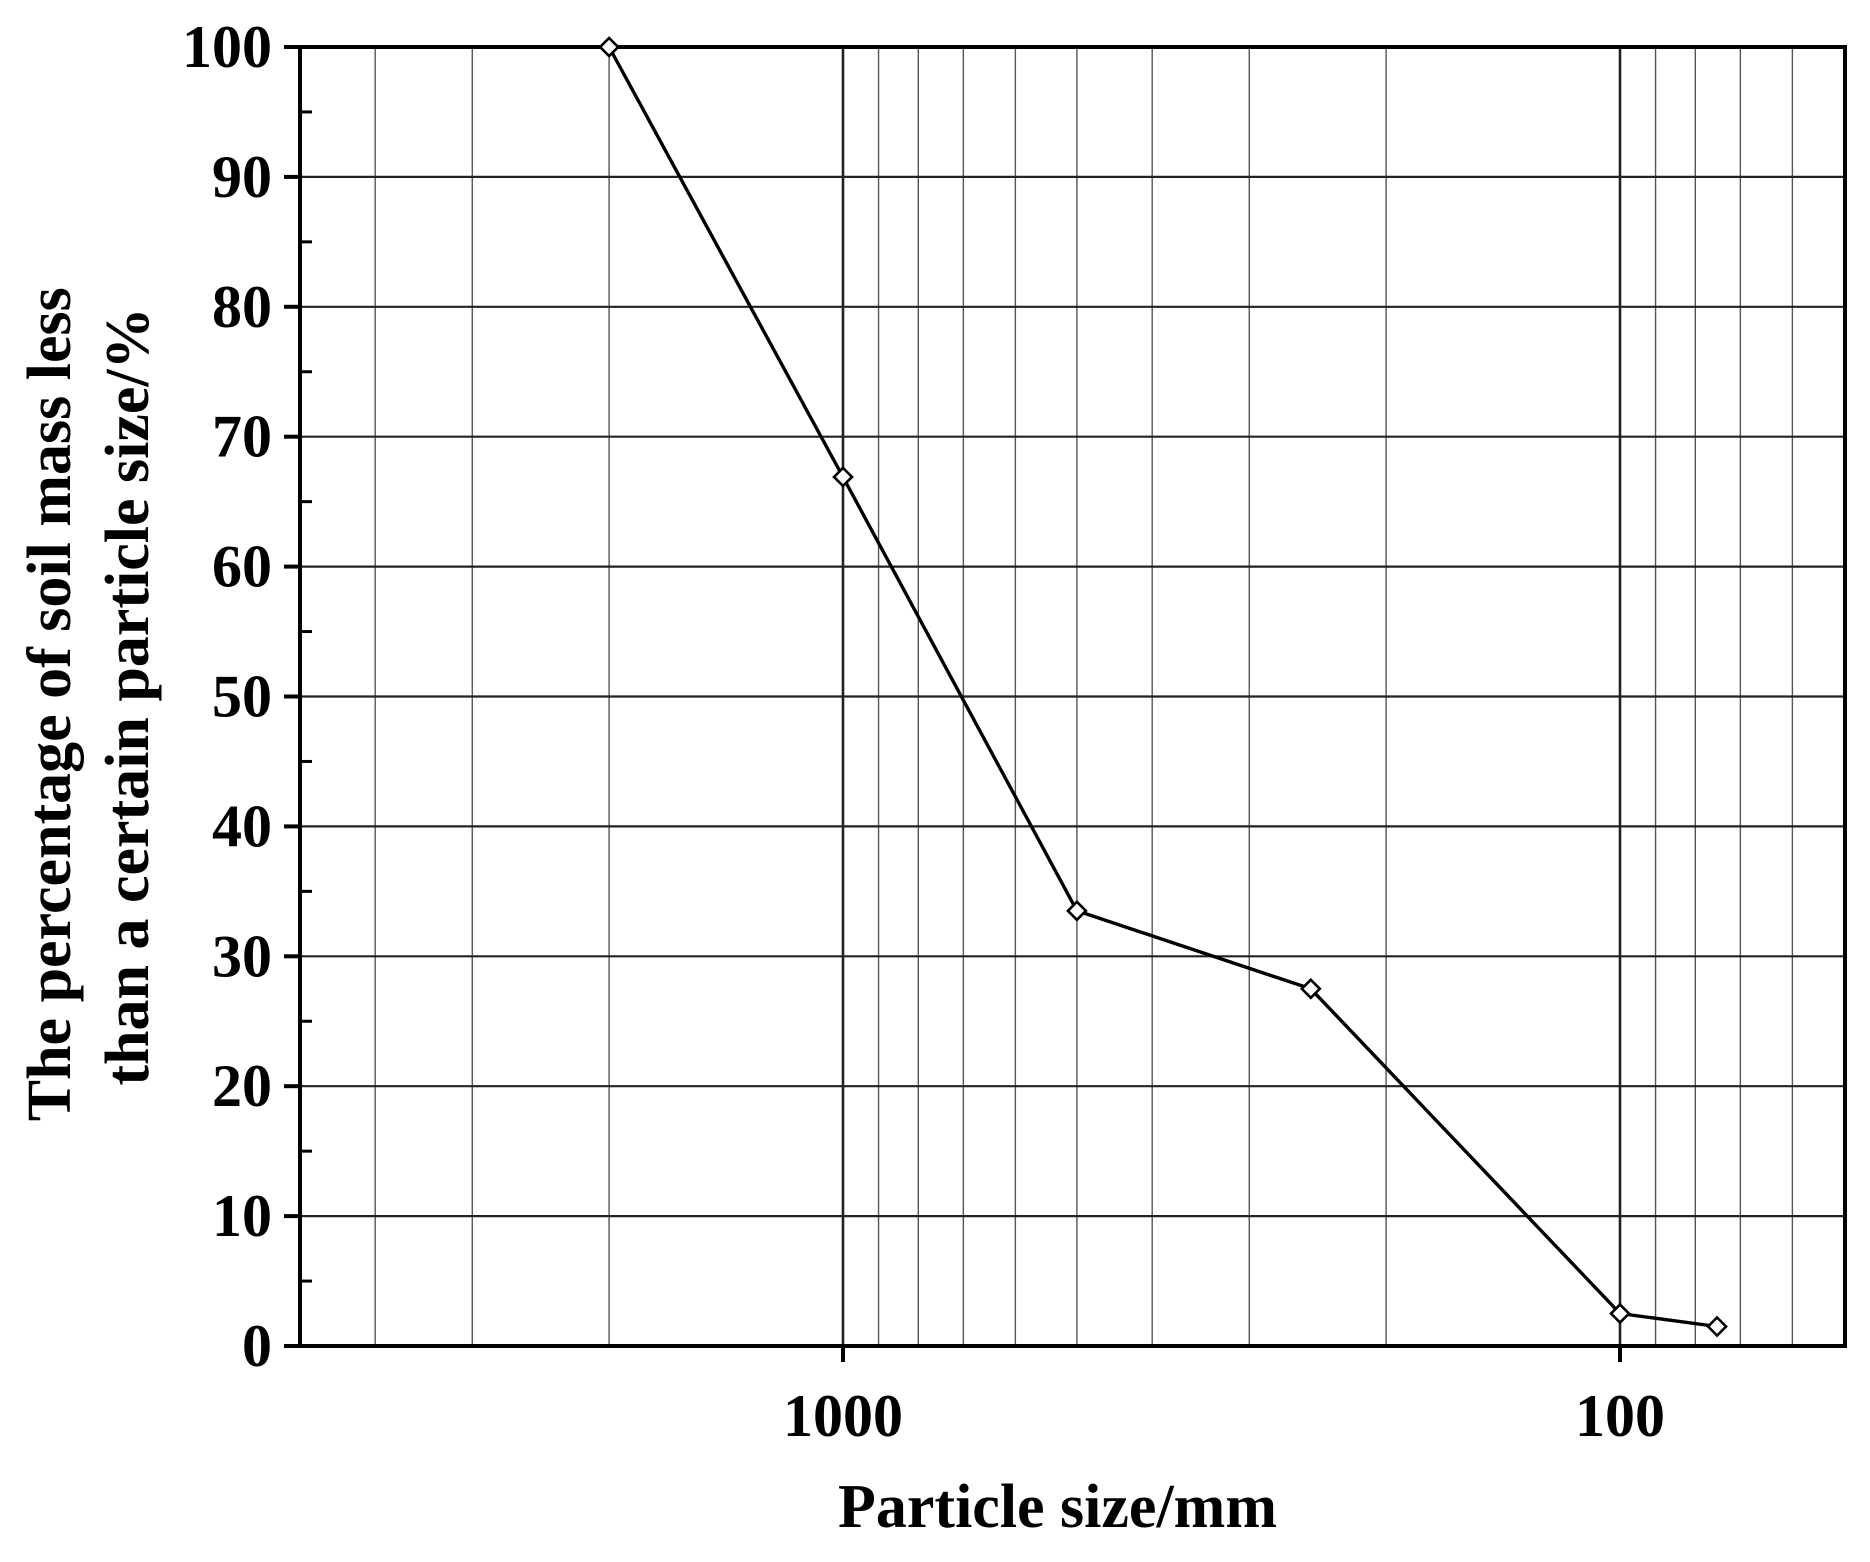 The image size is (1870, 1562). I want to click on x-tick-label-1000: 1000, so click(843, 1416).